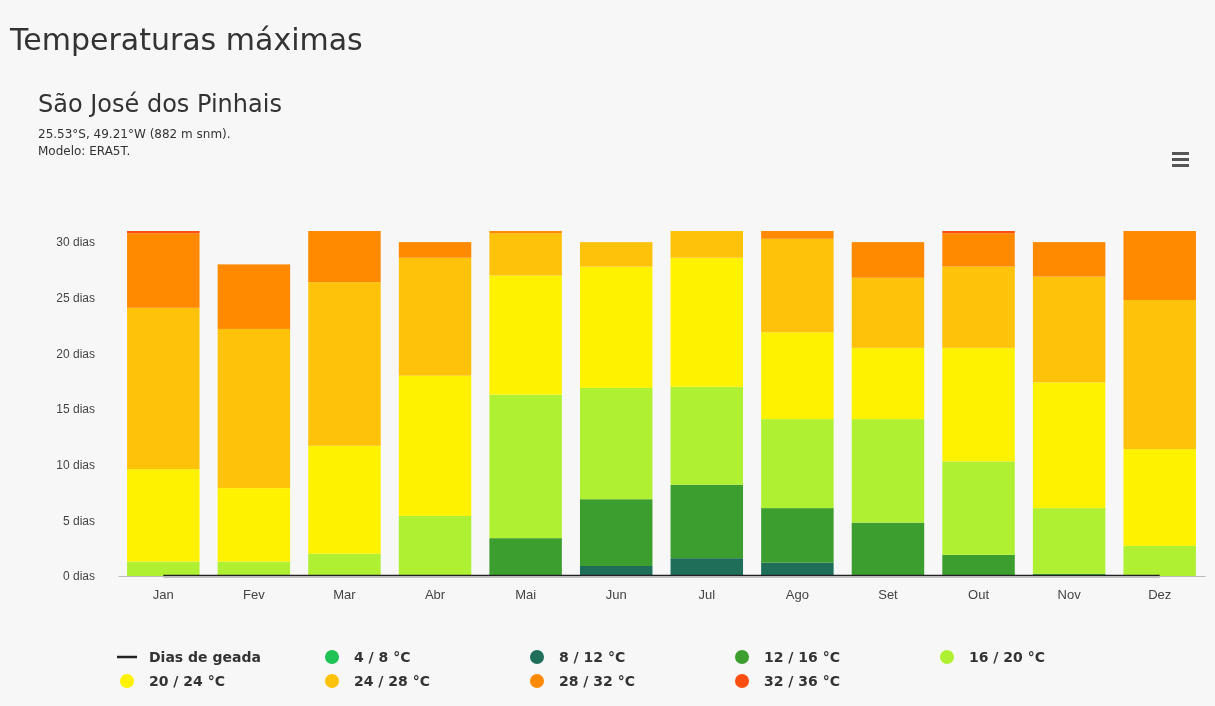  Describe the element at coordinates (1160, 595) in the screenshot. I see `x-tick-label: Dez` at that location.